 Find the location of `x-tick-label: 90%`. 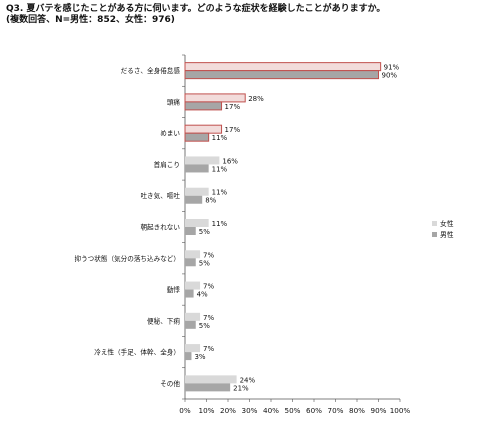

x-tick-label: 90% is located at coordinates (379, 410).